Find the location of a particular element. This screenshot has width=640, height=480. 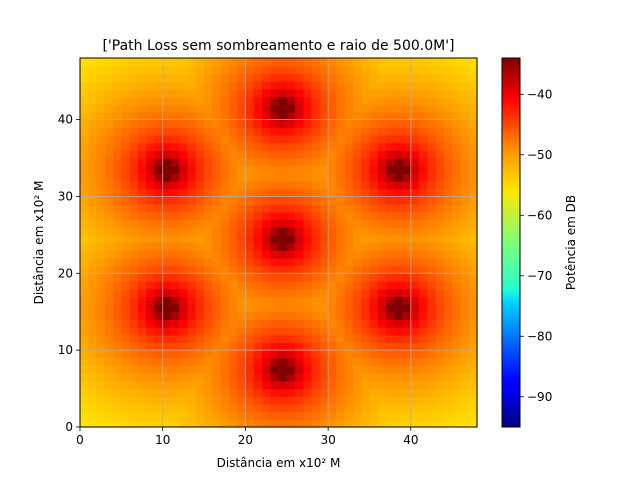

y-tick-label: 0 is located at coordinates (69, 427).